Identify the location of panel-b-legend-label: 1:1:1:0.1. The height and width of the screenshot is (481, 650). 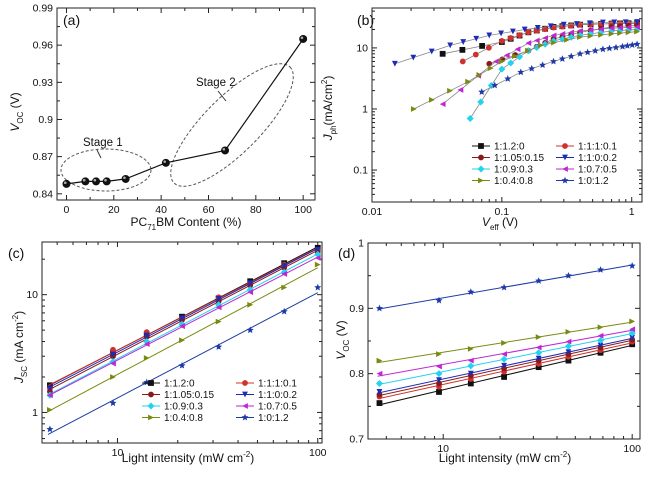
(597, 147).